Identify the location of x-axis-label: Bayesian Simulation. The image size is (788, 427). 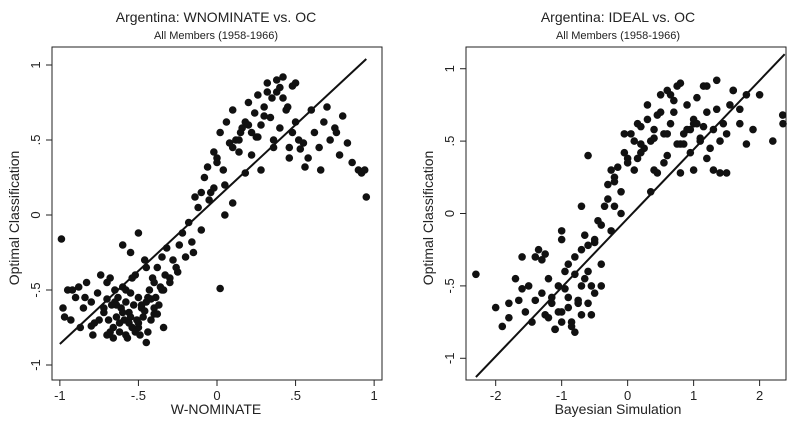
(618, 409).